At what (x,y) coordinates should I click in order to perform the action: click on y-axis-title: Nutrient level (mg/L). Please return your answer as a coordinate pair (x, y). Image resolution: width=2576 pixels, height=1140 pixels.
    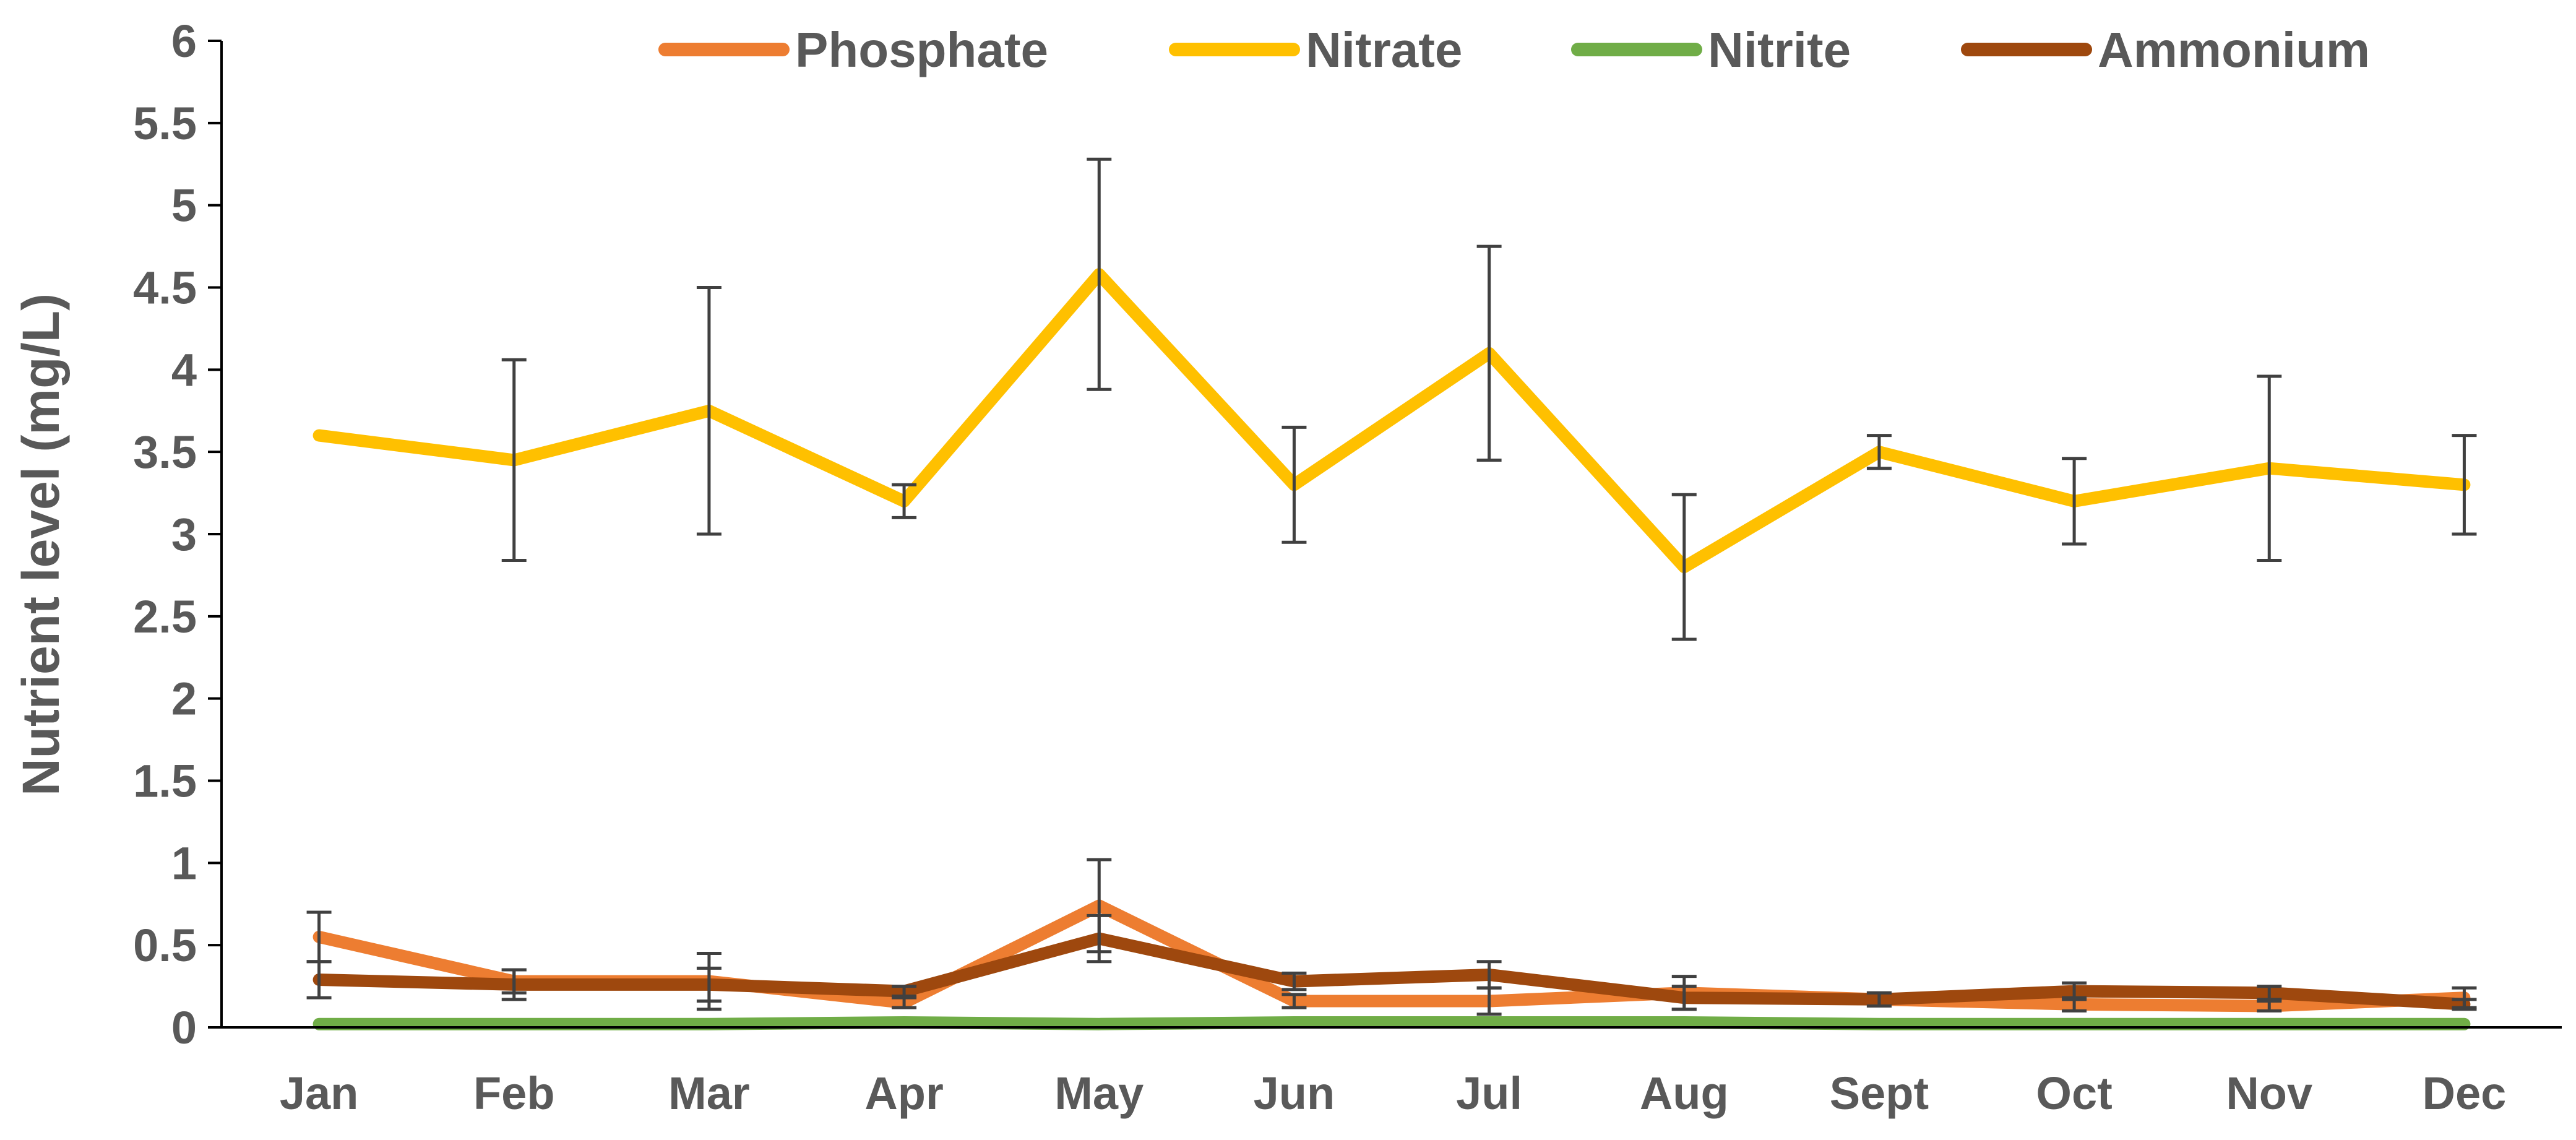
    Looking at the image, I should click on (41, 544).